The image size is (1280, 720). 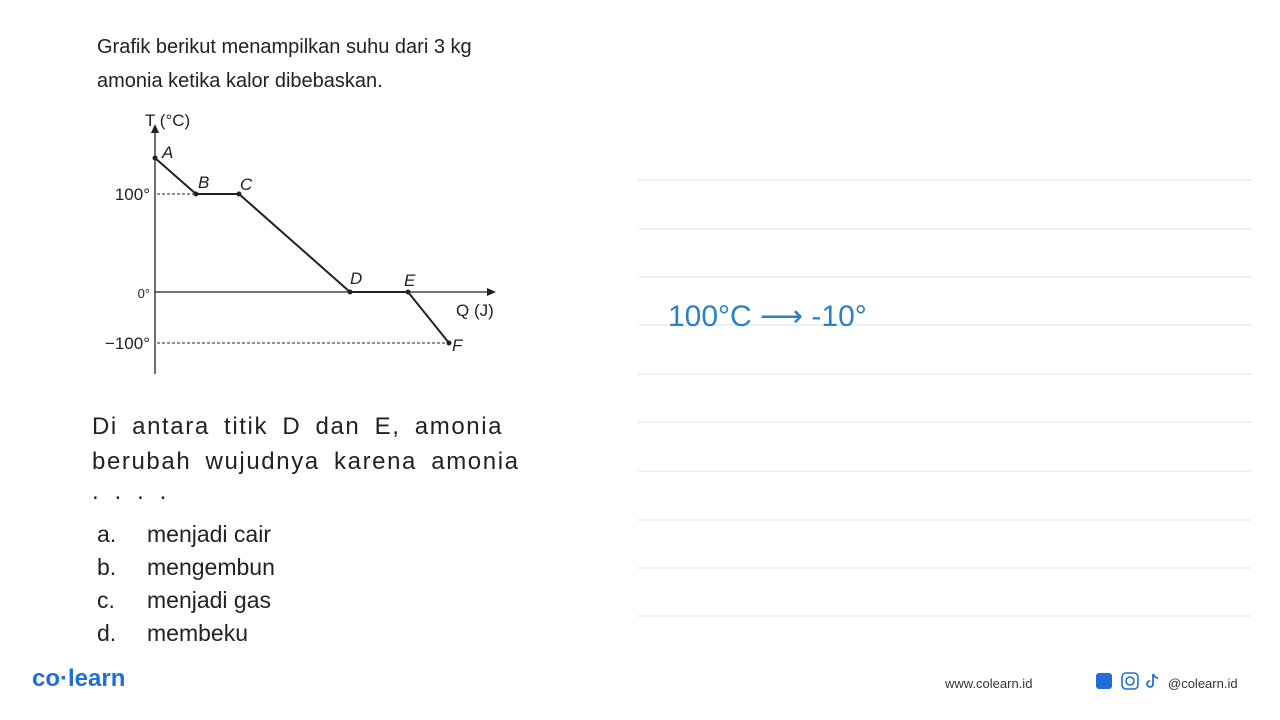 I want to click on option-text: membeku, so click(x=197, y=633).